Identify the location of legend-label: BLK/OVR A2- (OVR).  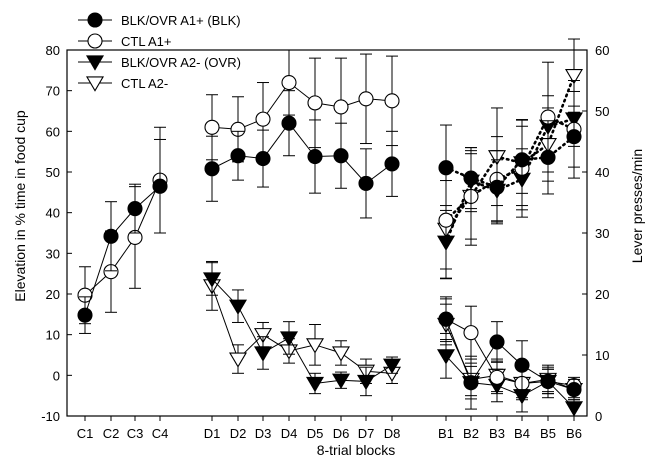
(181, 62).